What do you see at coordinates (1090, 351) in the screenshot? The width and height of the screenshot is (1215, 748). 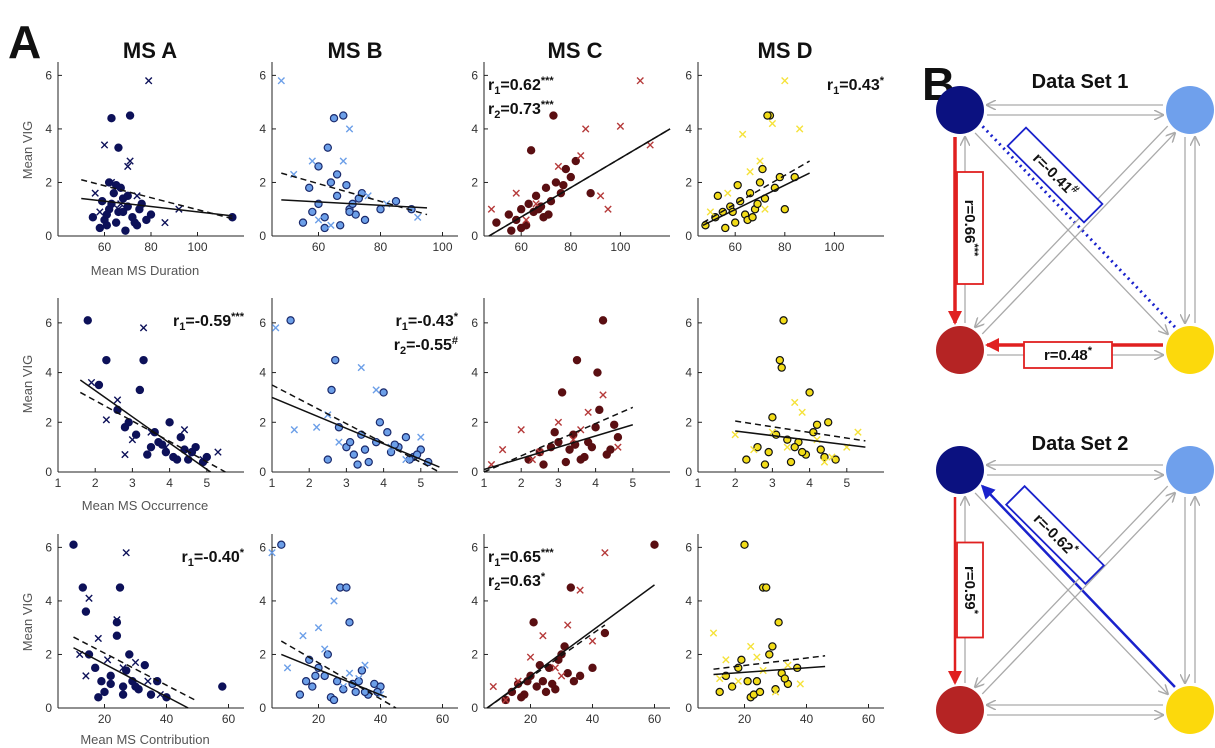 I see `edge-significance: *` at bounding box center [1090, 351].